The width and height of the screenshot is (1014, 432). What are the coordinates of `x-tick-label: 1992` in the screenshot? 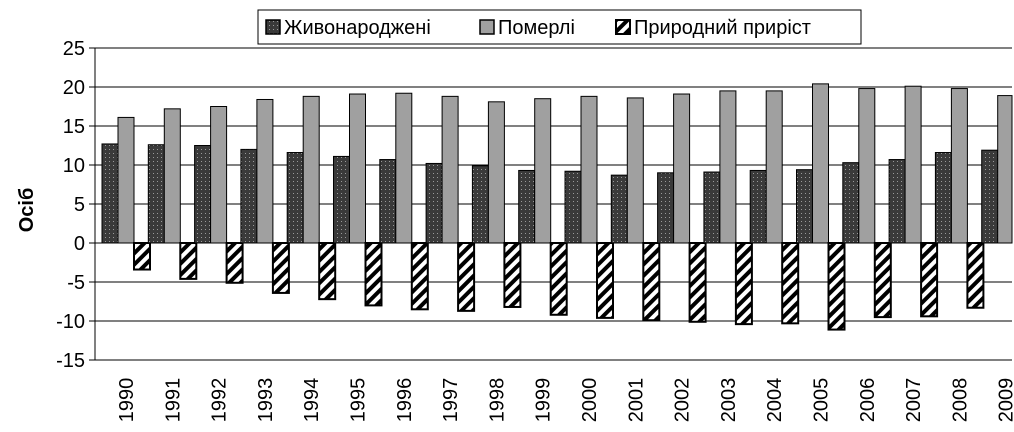 It's located at (220, 400).